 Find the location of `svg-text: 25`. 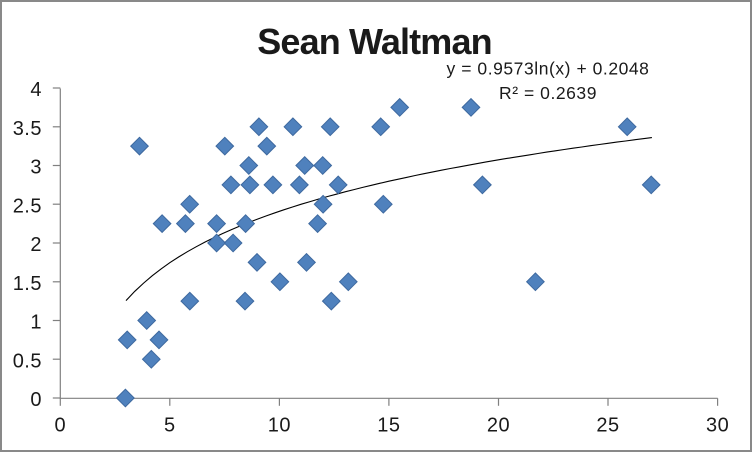

svg-text: 25 is located at coordinates (607, 426).